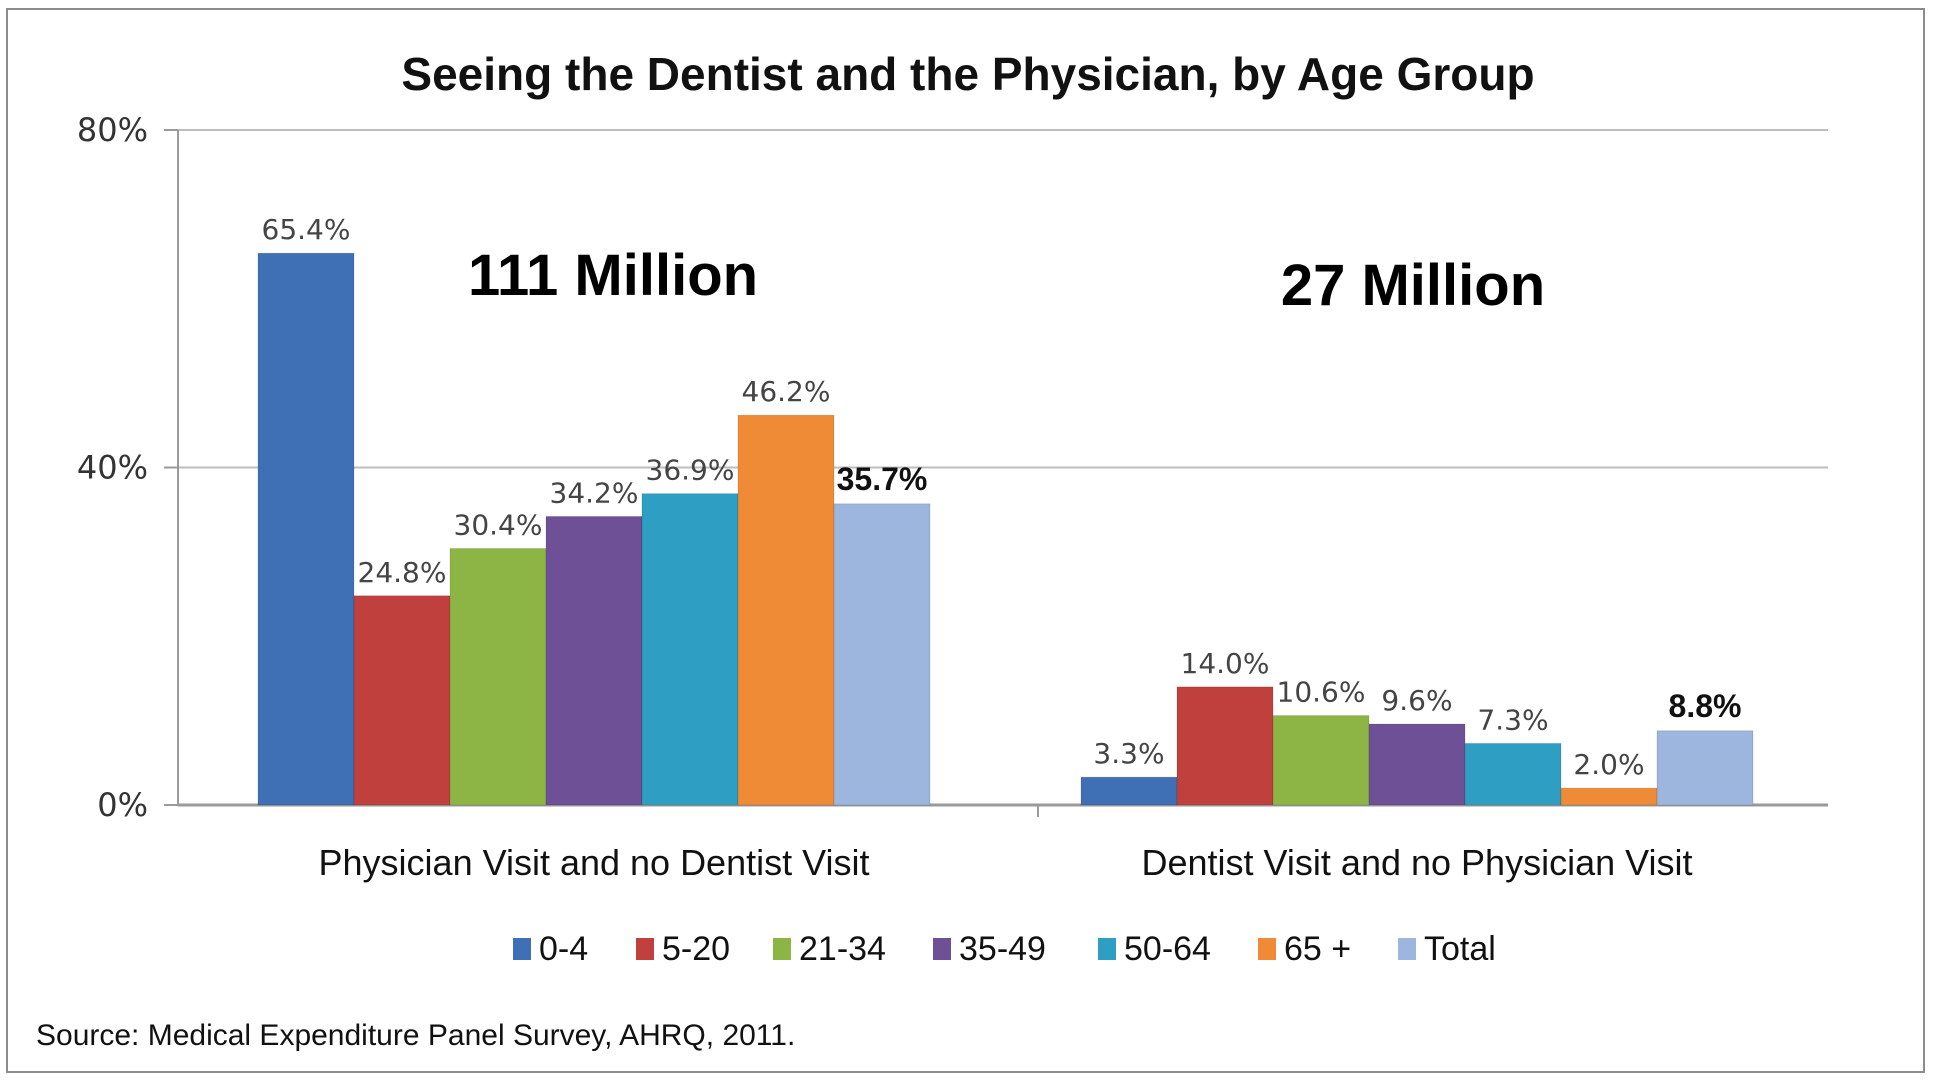 This screenshot has height=1081, width=1935. I want to click on bar-total-dentist, so click(1705, 768).